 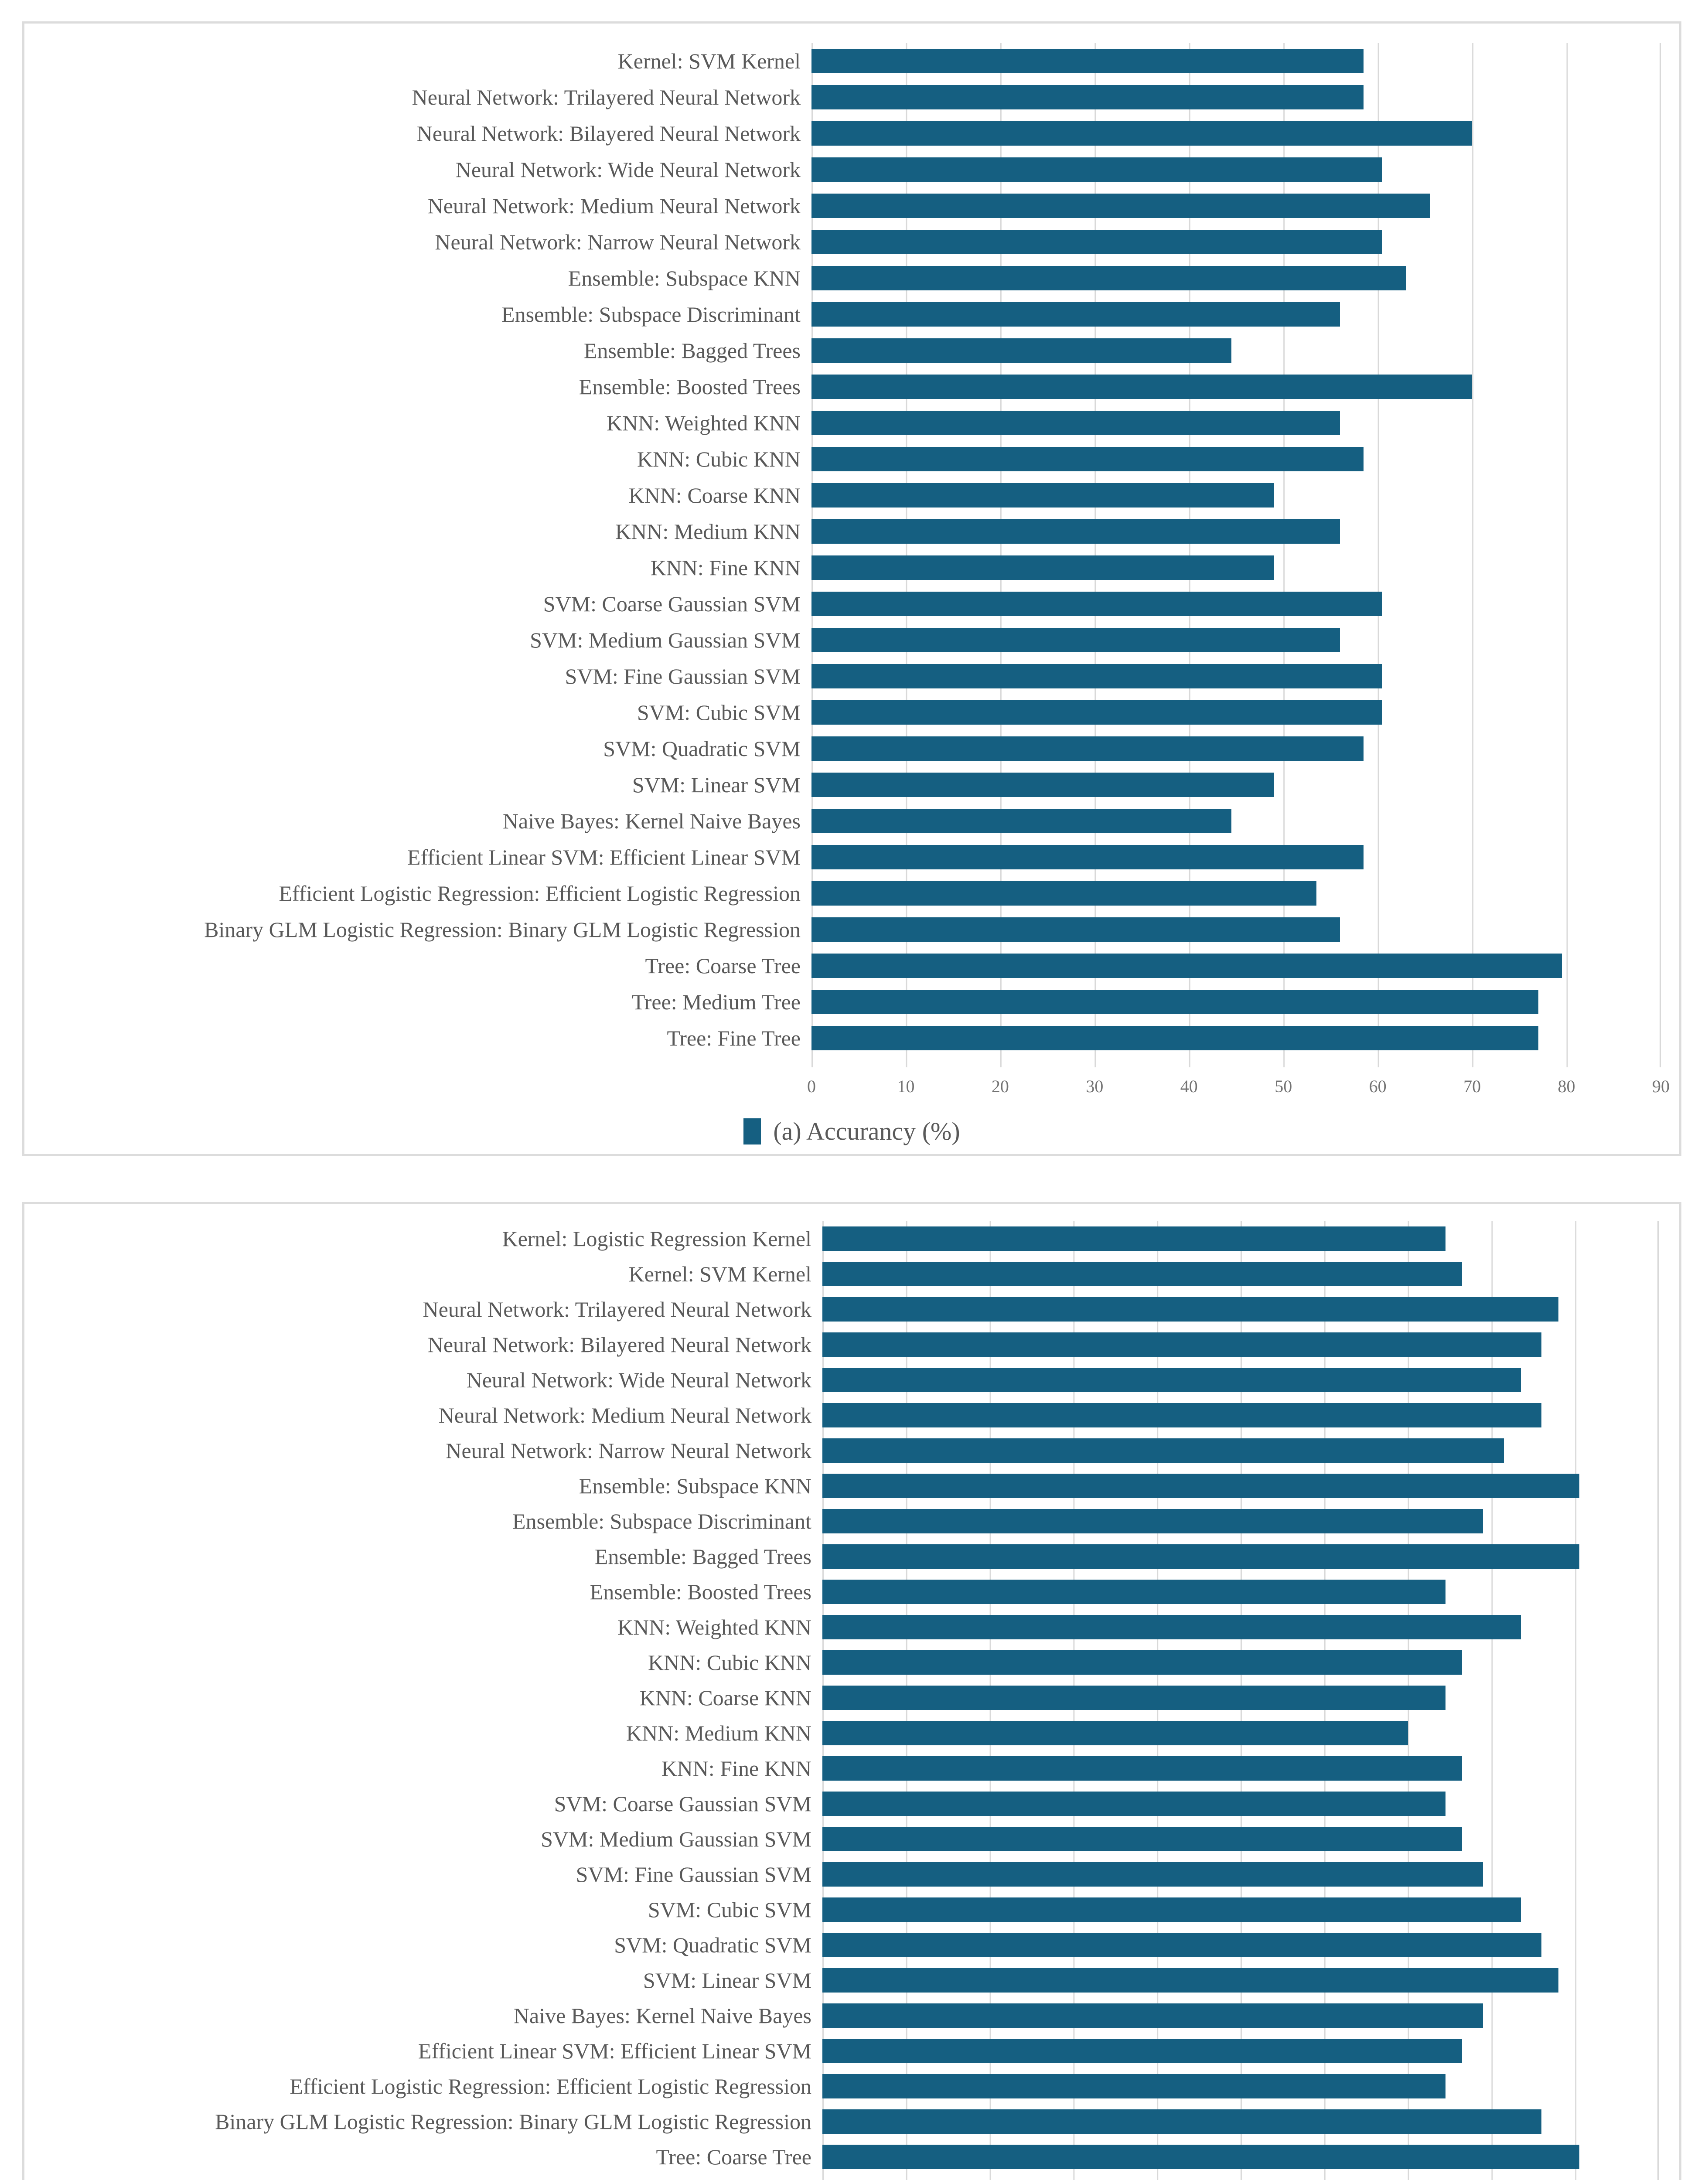 What do you see at coordinates (851, 423) in the screenshot?
I see `chart-row: KNN: Weighted KNN` at bounding box center [851, 423].